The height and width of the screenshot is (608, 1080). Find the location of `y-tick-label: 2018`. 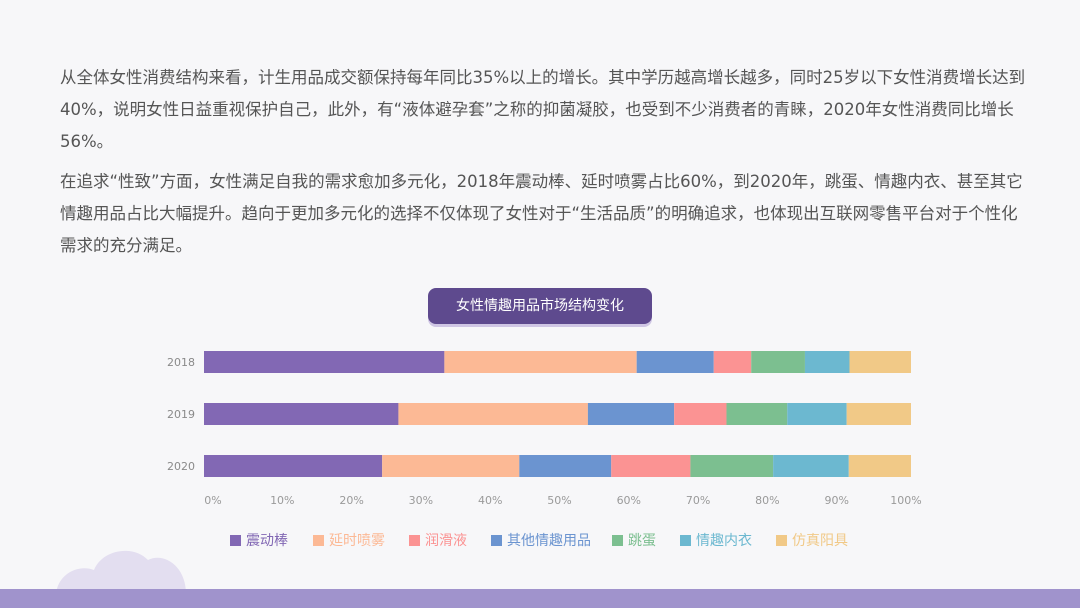

y-tick-label: 2018 is located at coordinates (181, 362).